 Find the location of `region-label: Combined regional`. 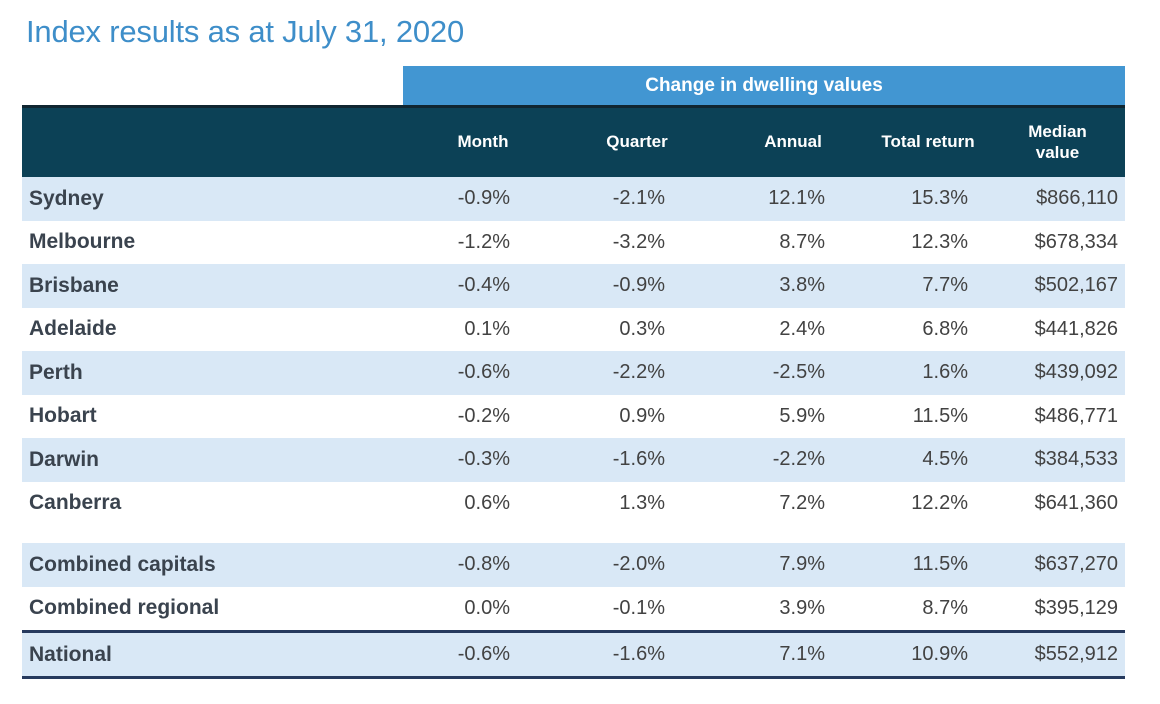

region-label: Combined regional is located at coordinates (124, 608).